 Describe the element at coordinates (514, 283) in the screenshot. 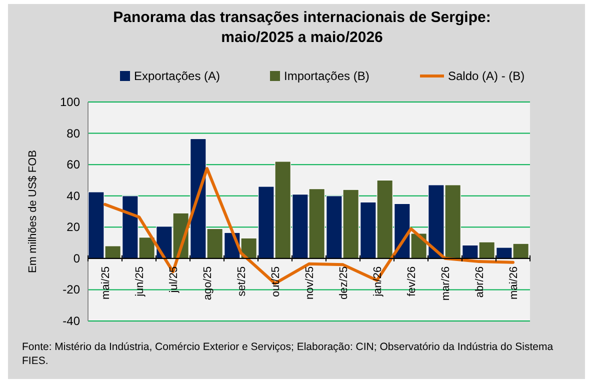

I see `x-tick-label: mai/26` at that location.